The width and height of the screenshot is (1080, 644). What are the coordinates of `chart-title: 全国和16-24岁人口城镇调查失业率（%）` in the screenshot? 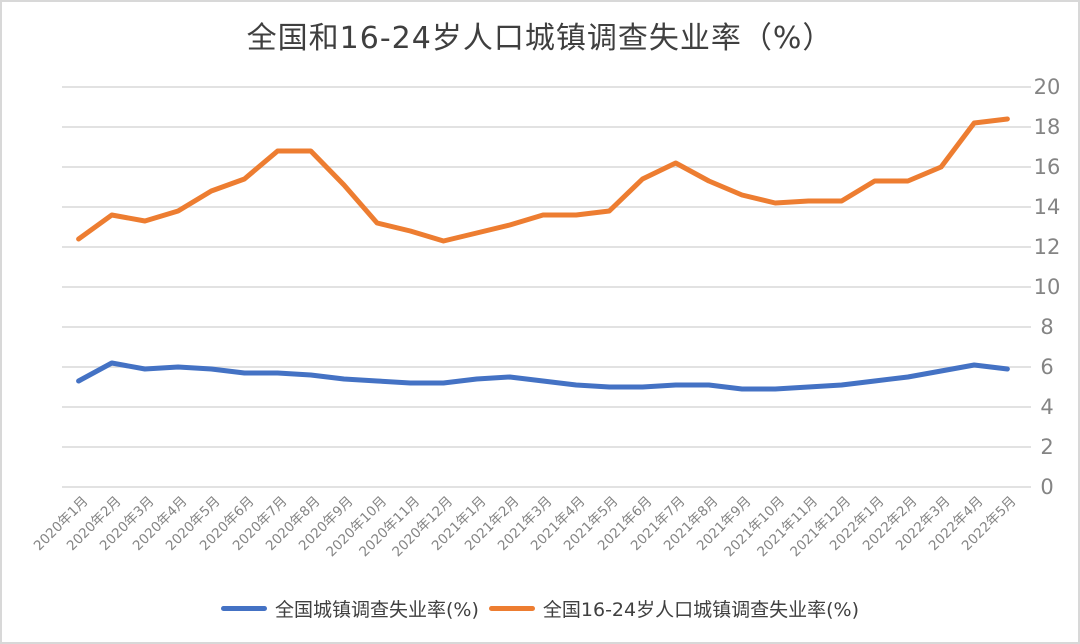 It's located at (540, 38).